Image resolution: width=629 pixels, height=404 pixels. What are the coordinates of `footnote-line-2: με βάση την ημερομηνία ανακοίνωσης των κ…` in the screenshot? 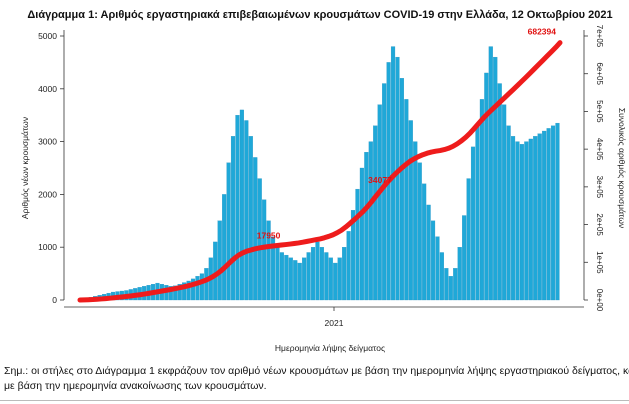 It's located at (135, 386).